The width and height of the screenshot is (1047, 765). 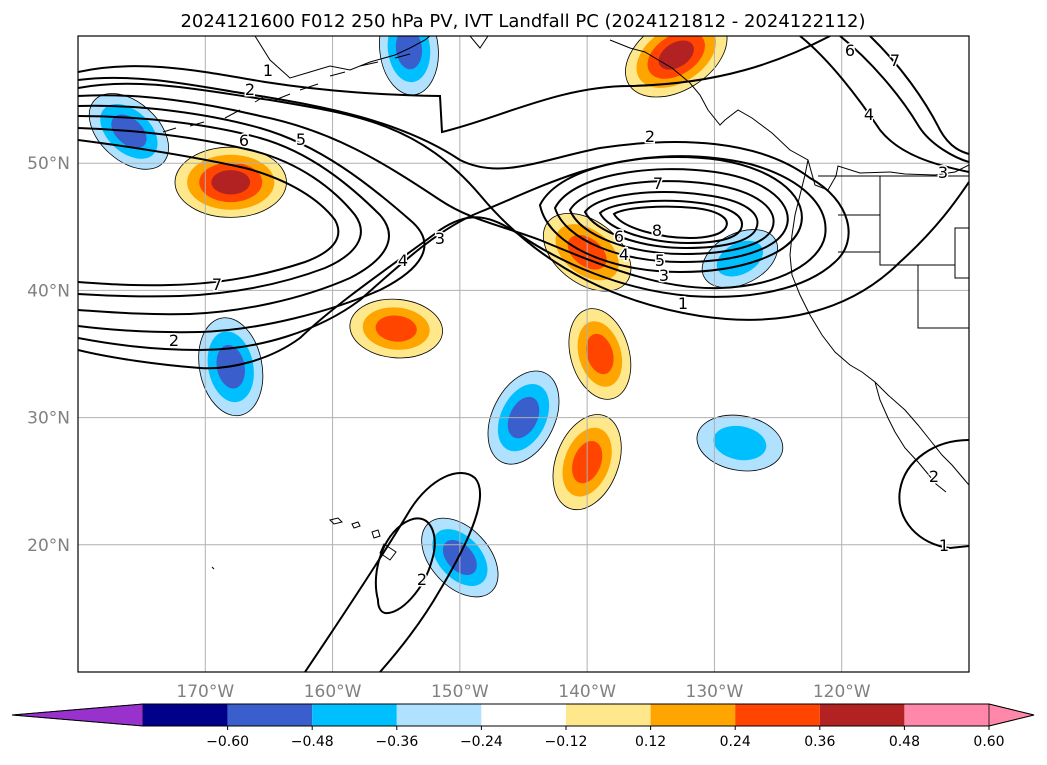 I want to click on lon-tick-label: 120°W, so click(x=842, y=692).